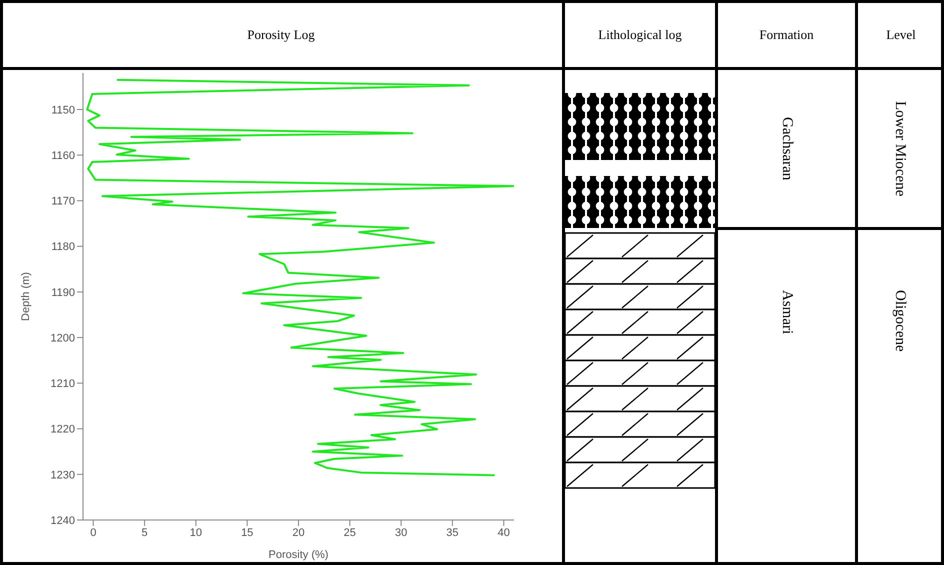 The image size is (944, 565). What do you see at coordinates (62, 520) in the screenshot?
I see `y-tick-label: 1240` at bounding box center [62, 520].